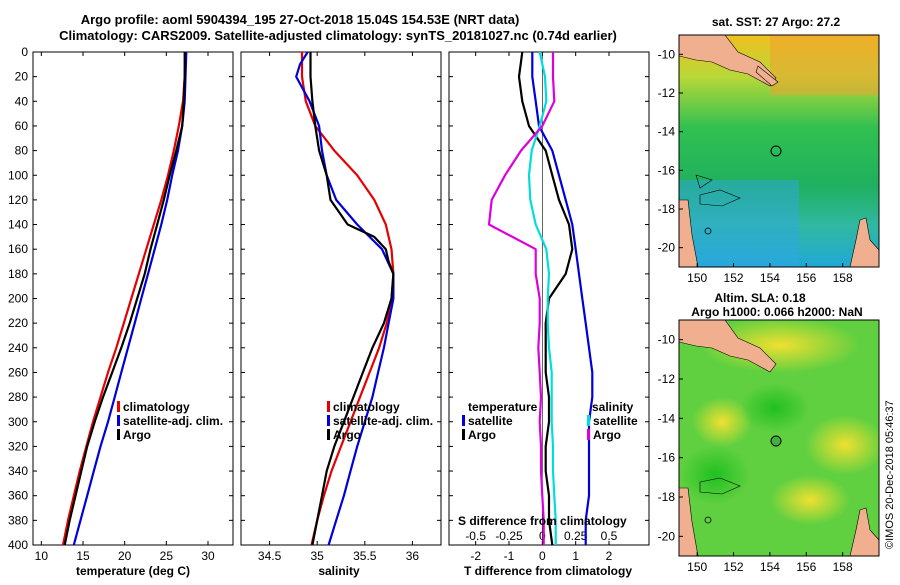 The height and width of the screenshot is (585, 900). Describe the element at coordinates (843, 567) in the screenshot. I see `lon-tick-label: 158` at that location.